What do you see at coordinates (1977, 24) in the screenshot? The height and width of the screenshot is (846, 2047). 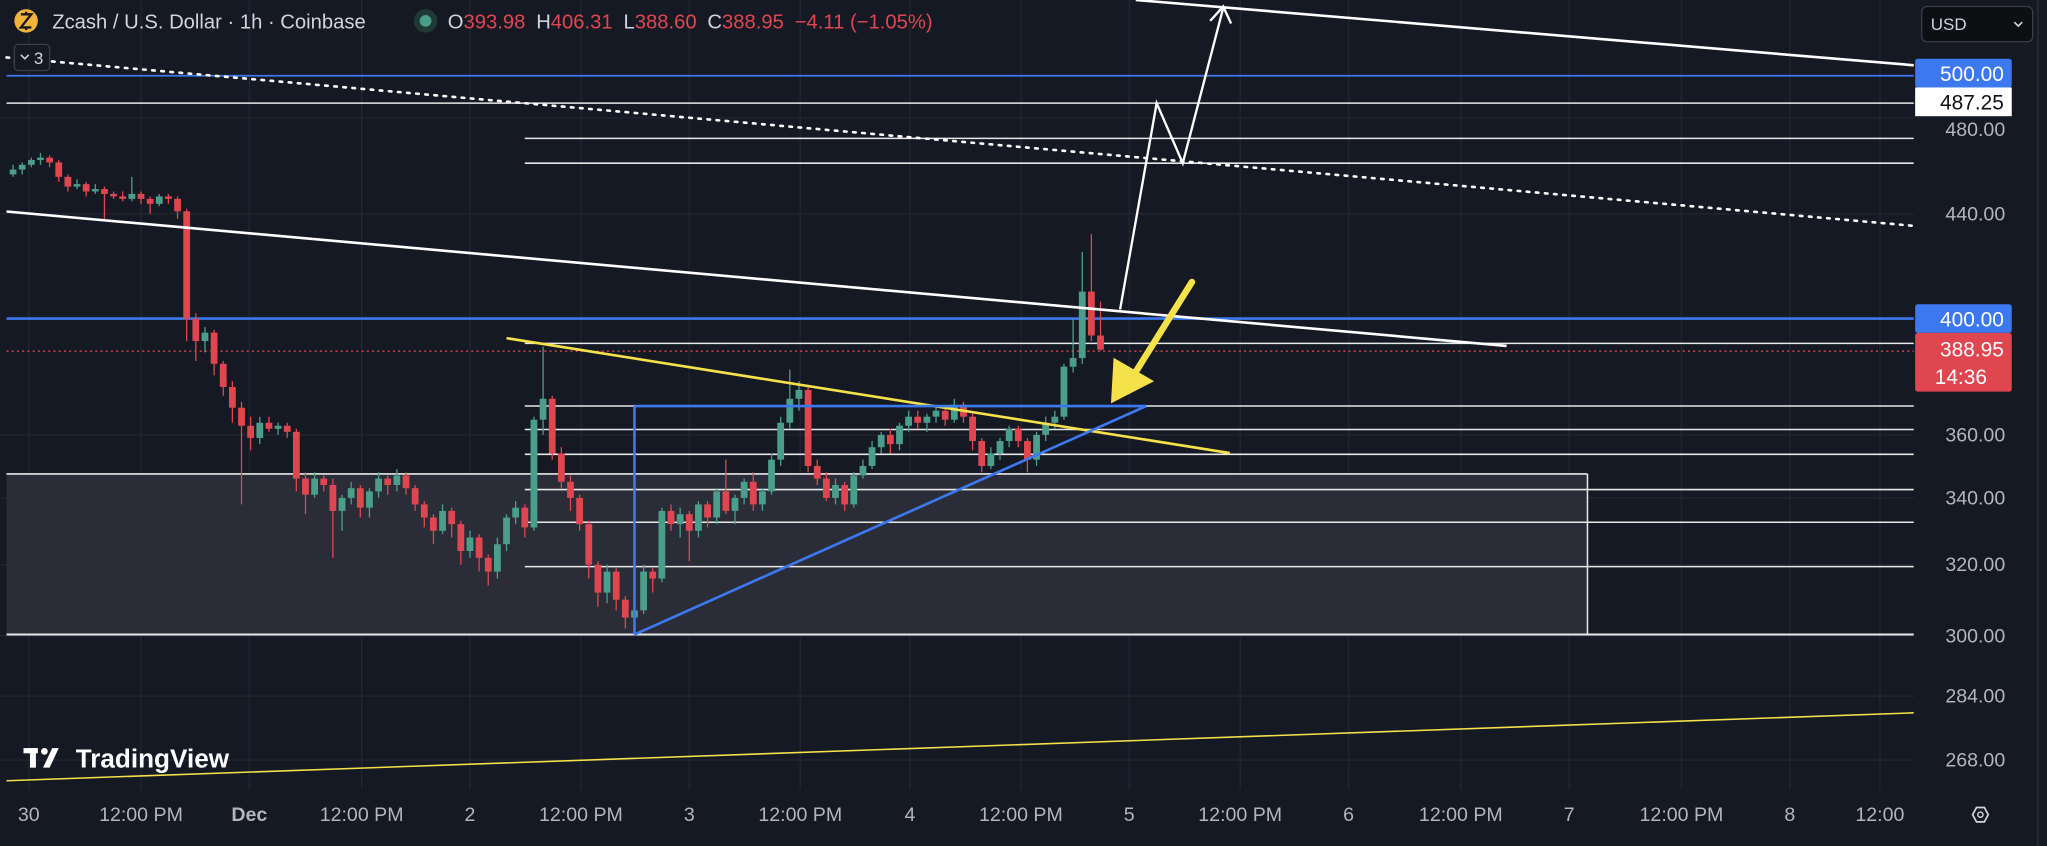 I see `currency-select: USD` at bounding box center [1977, 24].